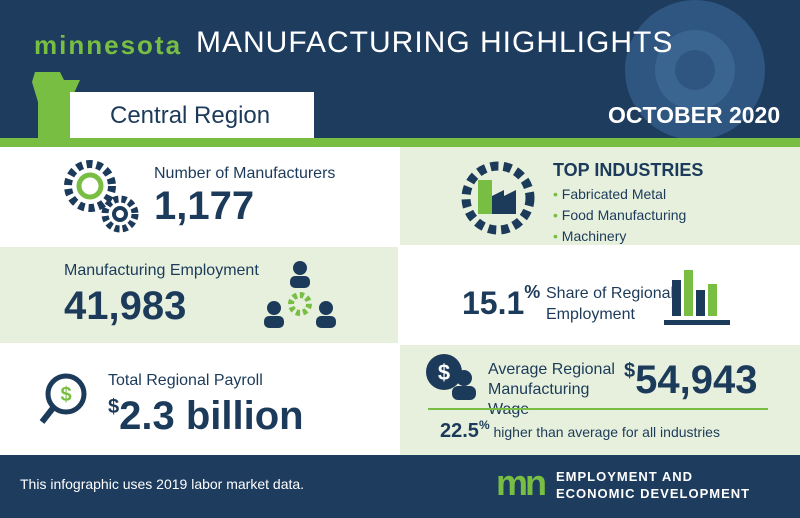  Describe the element at coordinates (551, 389) in the screenshot. I see `label: Average Regional Manufacturing Wage` at that location.